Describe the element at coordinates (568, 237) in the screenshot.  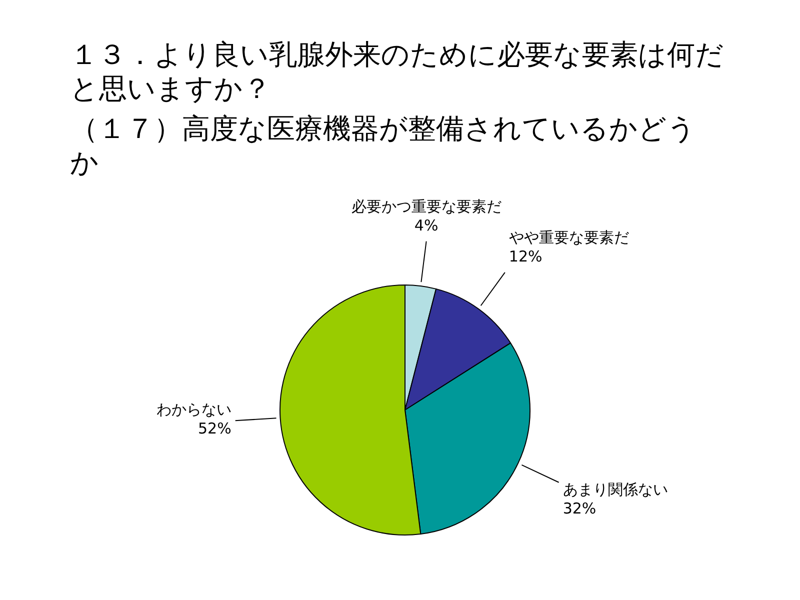
I see `slice-label: やや重要な要素だ` at that location.